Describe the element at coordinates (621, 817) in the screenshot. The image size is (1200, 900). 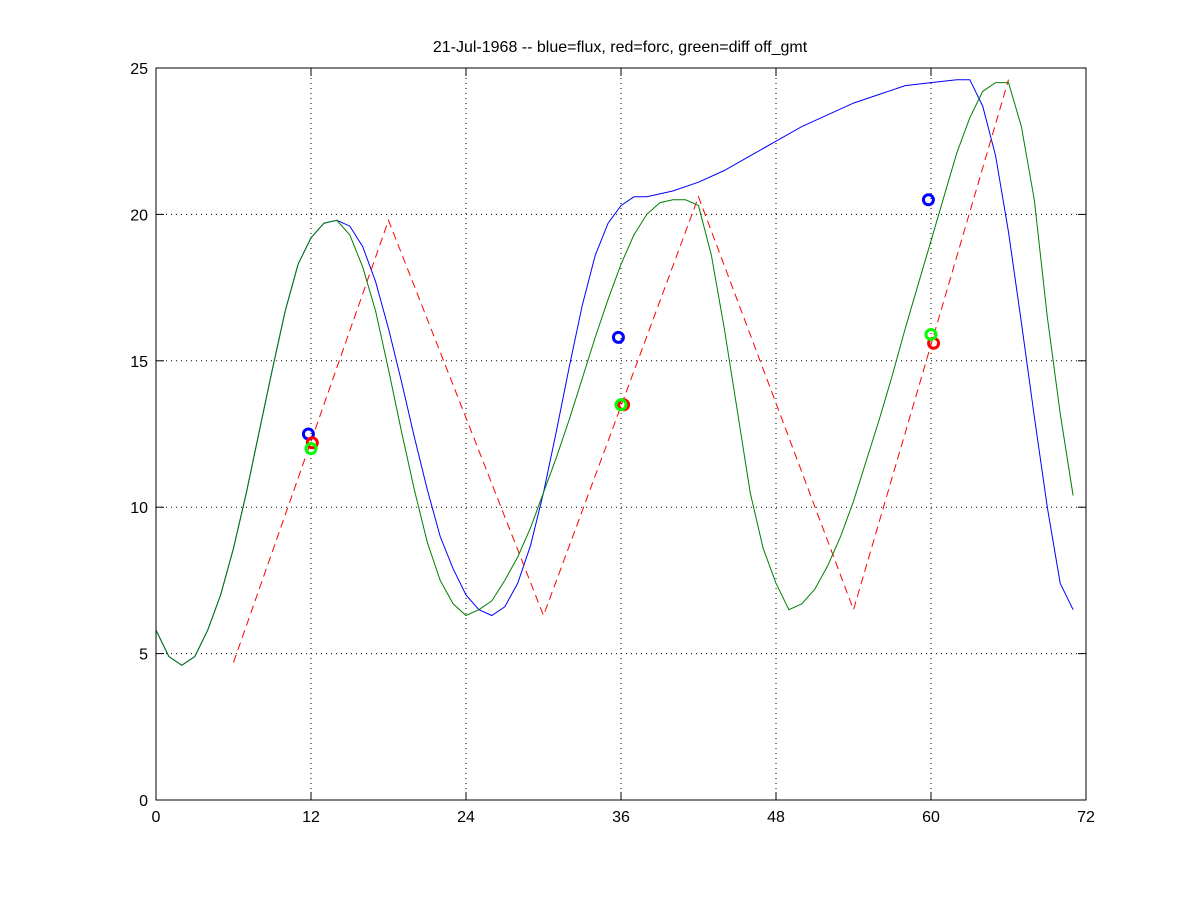
I see `x-tick-label: 36` at that location.